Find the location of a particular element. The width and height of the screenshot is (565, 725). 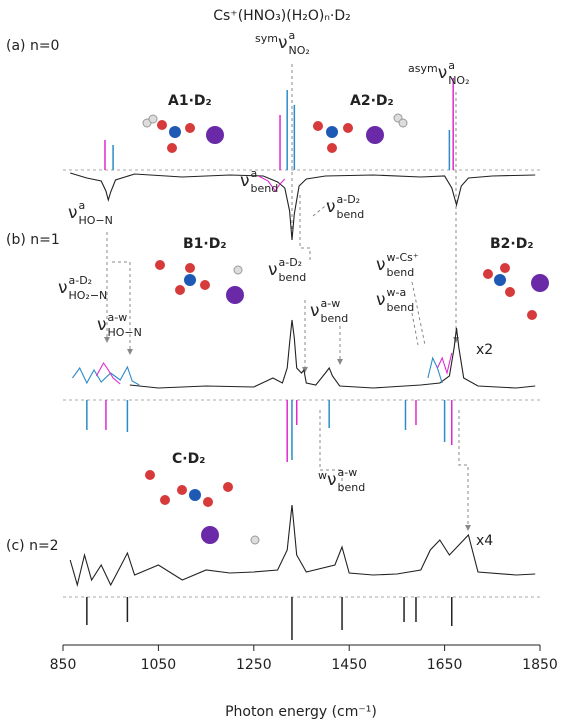

molecule-name: C·D₂ is located at coordinates (188, 459).